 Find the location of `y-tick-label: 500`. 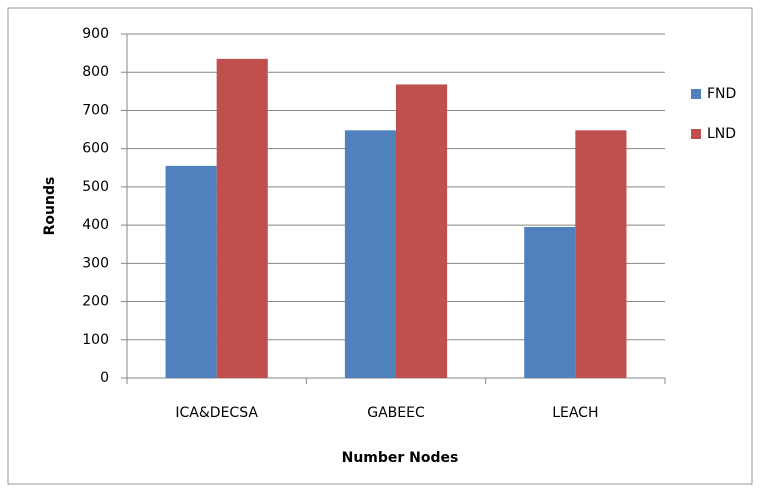

y-tick-label: 500 is located at coordinates (95, 187).